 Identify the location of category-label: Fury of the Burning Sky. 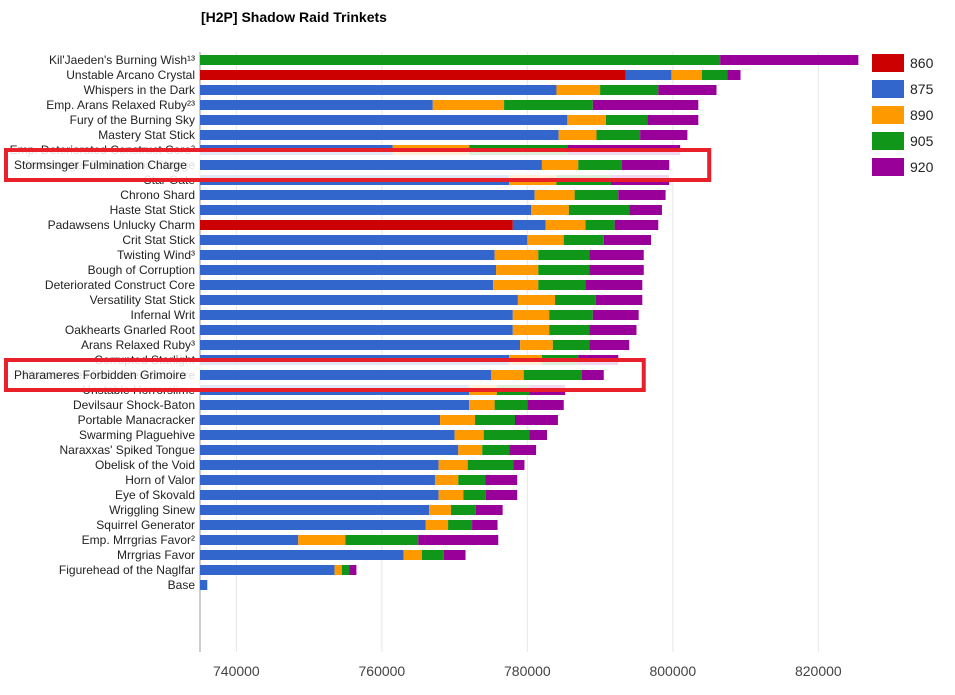
(132, 120).